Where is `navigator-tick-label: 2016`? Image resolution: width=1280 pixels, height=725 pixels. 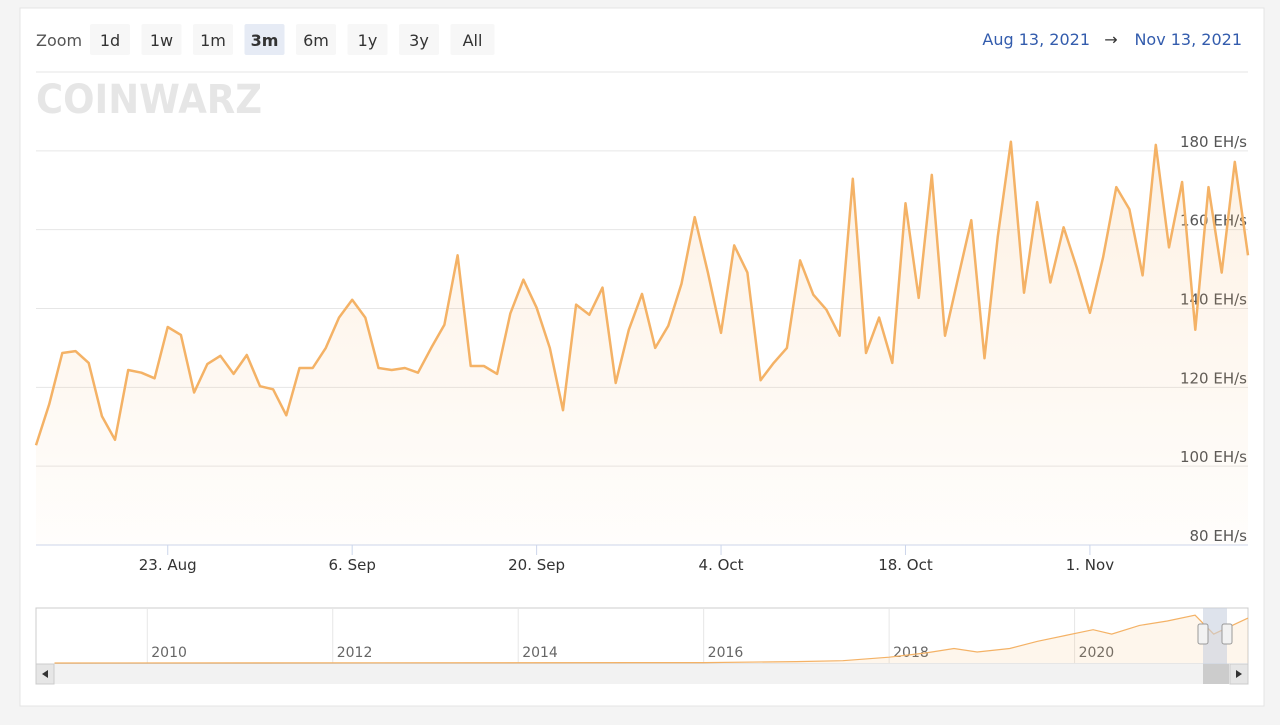 navigator-tick-label: 2016 is located at coordinates (726, 653).